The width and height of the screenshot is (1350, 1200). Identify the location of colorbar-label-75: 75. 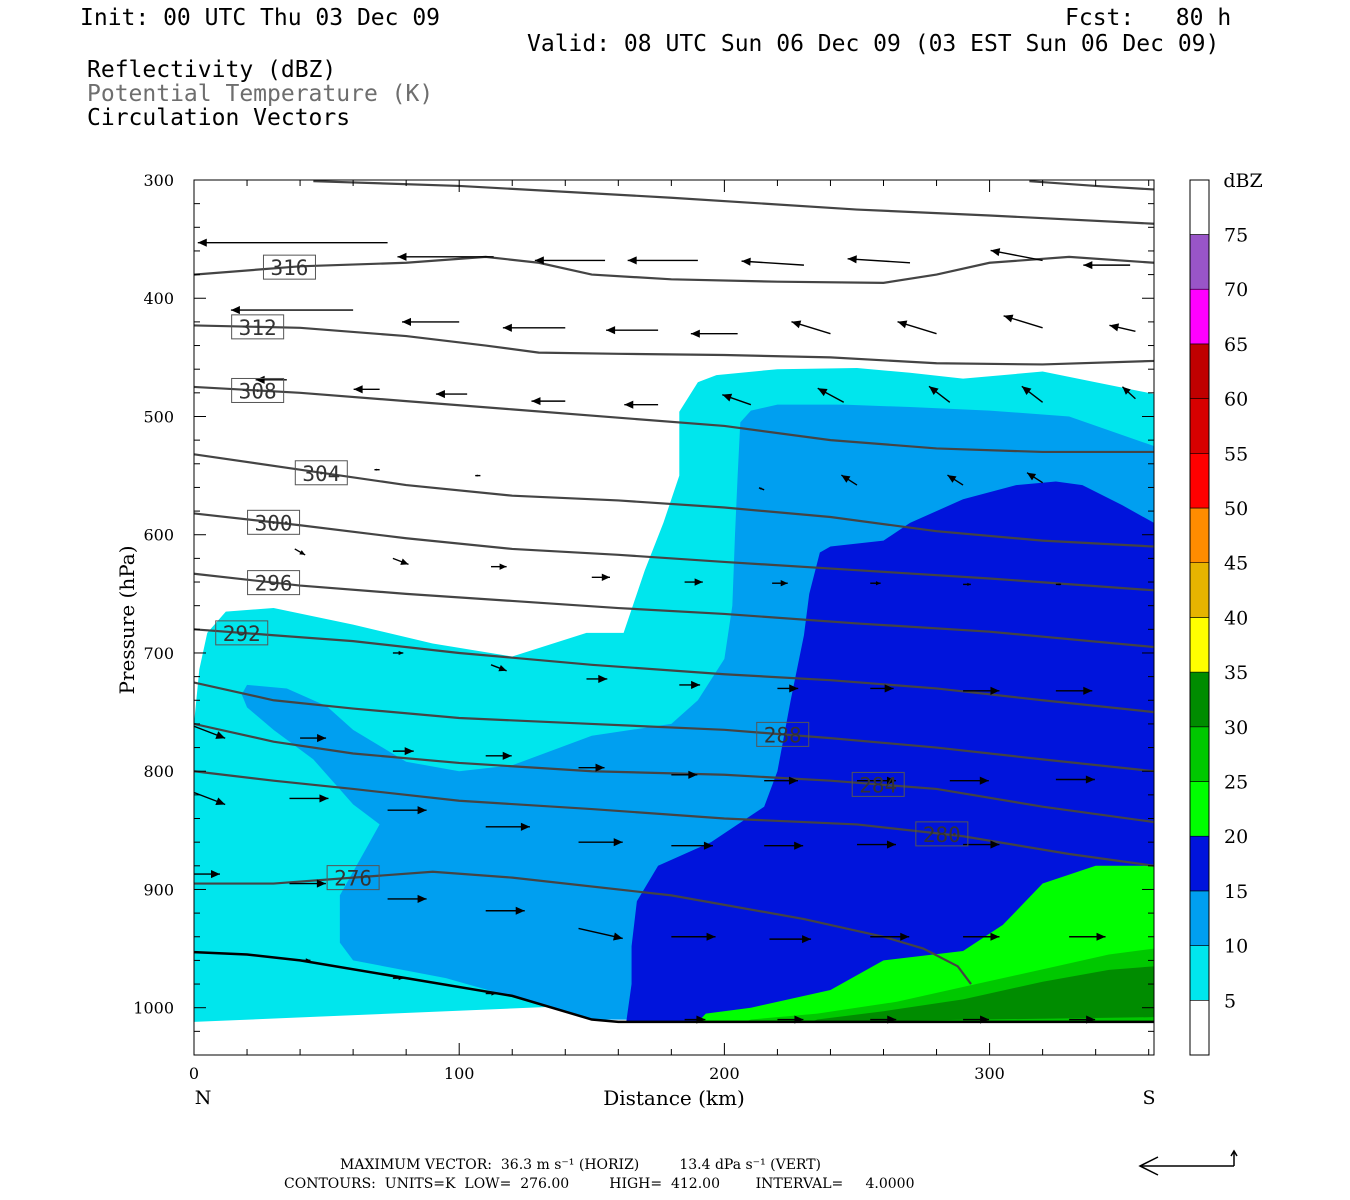
(1236, 236).